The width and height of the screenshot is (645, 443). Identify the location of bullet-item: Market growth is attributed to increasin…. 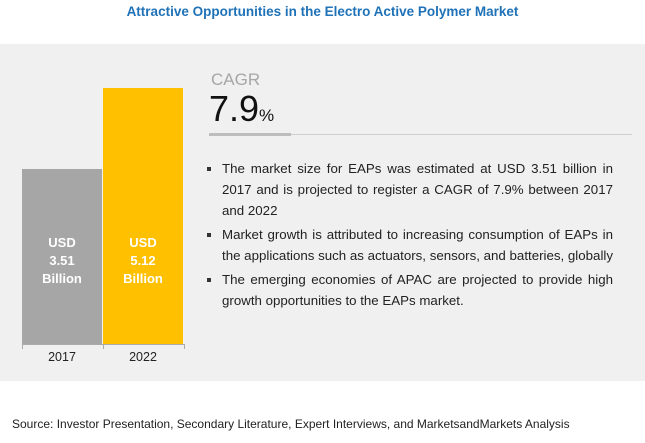
(410, 245).